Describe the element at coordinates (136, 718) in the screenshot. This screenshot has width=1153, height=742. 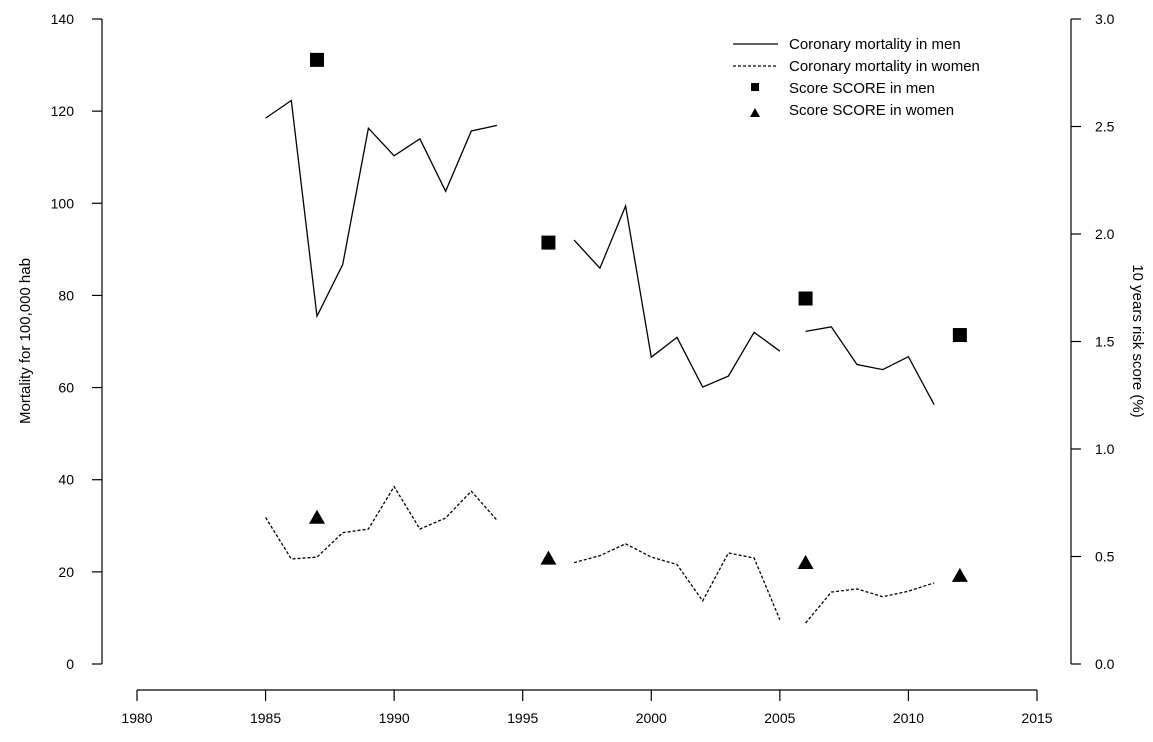
I see `x-tick-label: 1980` at that location.